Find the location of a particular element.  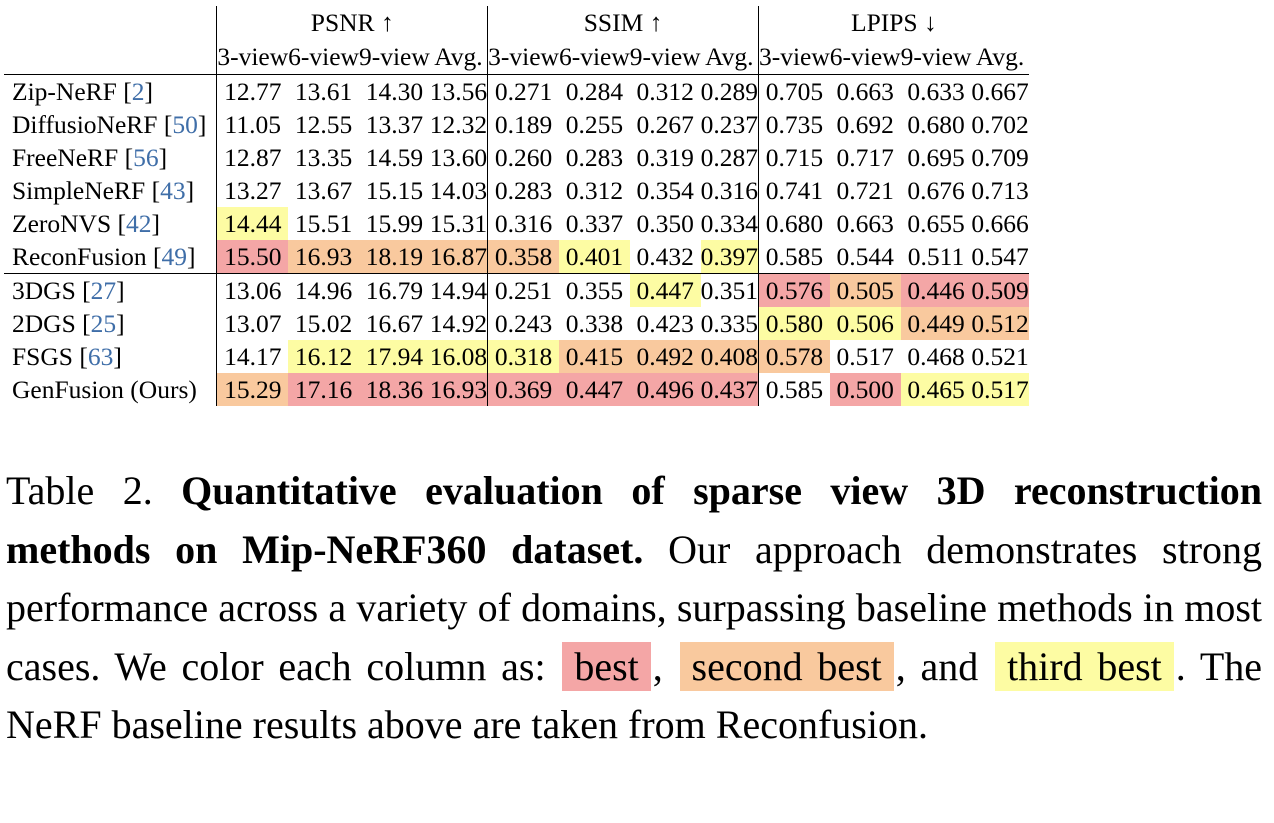

value-cell: 0.676 is located at coordinates (936, 190).